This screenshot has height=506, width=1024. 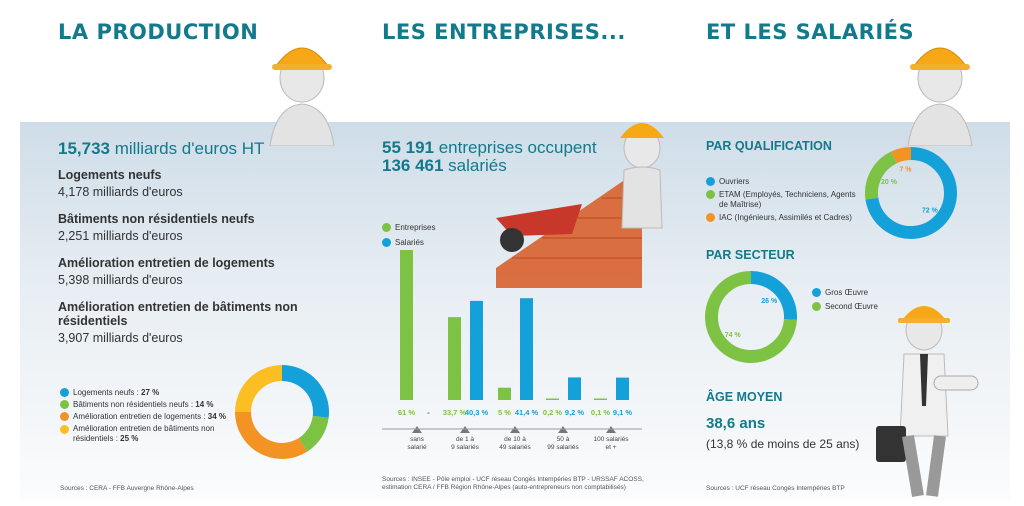 What do you see at coordinates (810, 32) in the screenshot?
I see `title-salaries: ET LES SALARIÉS` at bounding box center [810, 32].